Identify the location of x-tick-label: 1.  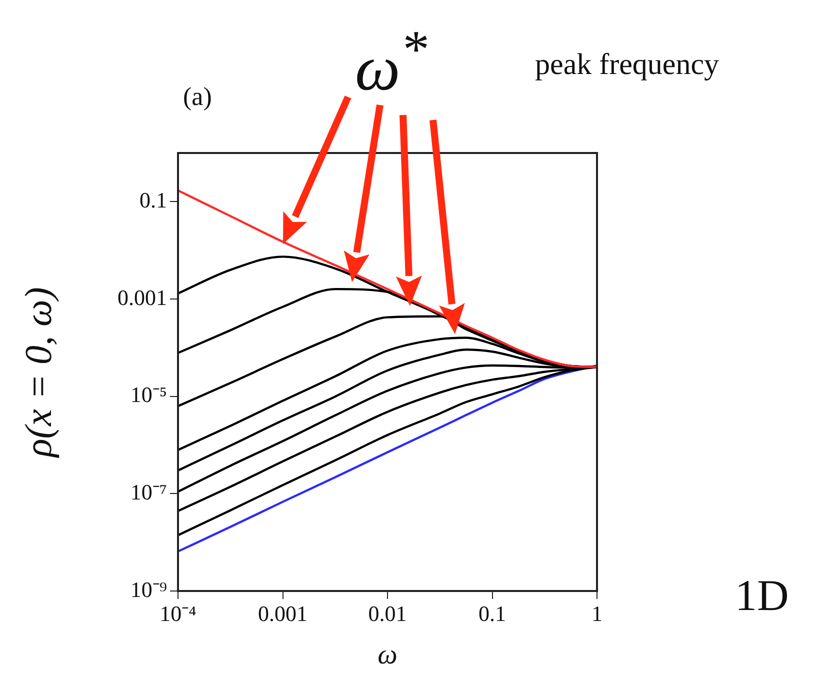
(597, 613).